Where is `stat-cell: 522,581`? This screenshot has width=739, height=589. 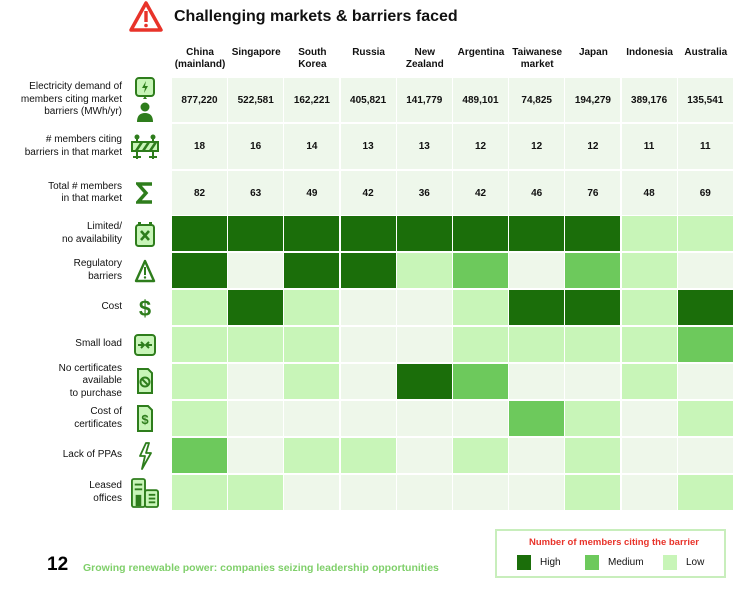
stat-cell: 522,581 is located at coordinates (256, 100).